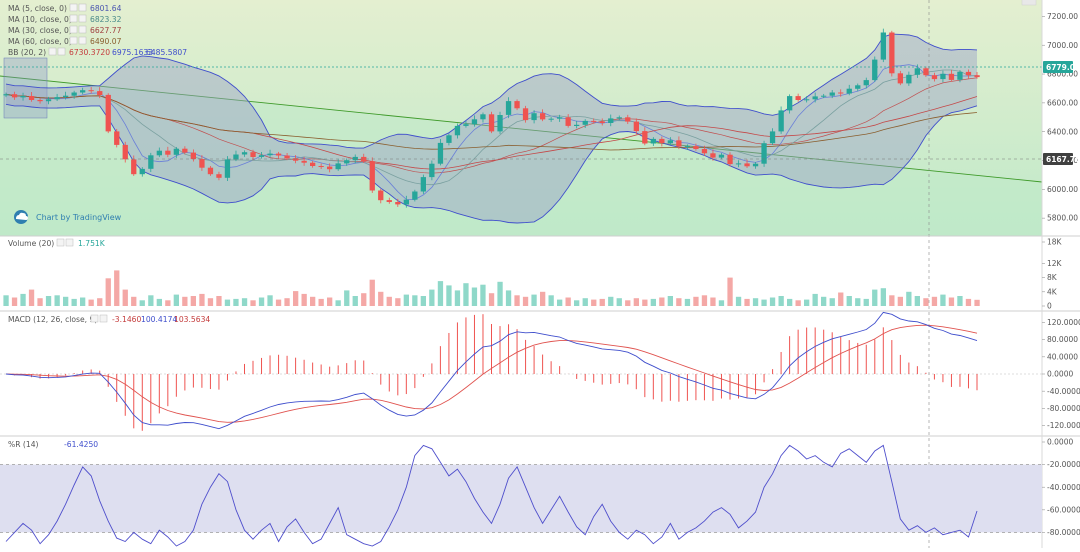 The height and width of the screenshot is (552, 1080). What do you see at coordinates (1061, 67) in the screenshot?
I see `current-price-badge: 6779.01` at bounding box center [1061, 67].